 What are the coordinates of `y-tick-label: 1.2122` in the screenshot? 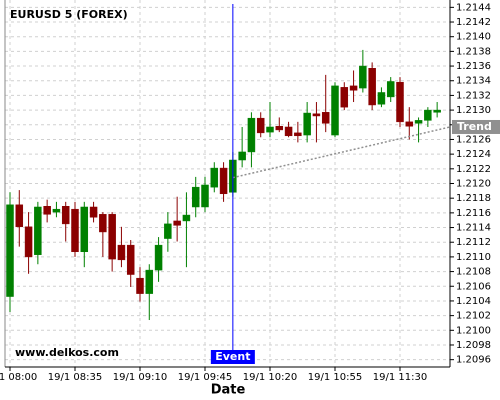 It's located at (473, 169).